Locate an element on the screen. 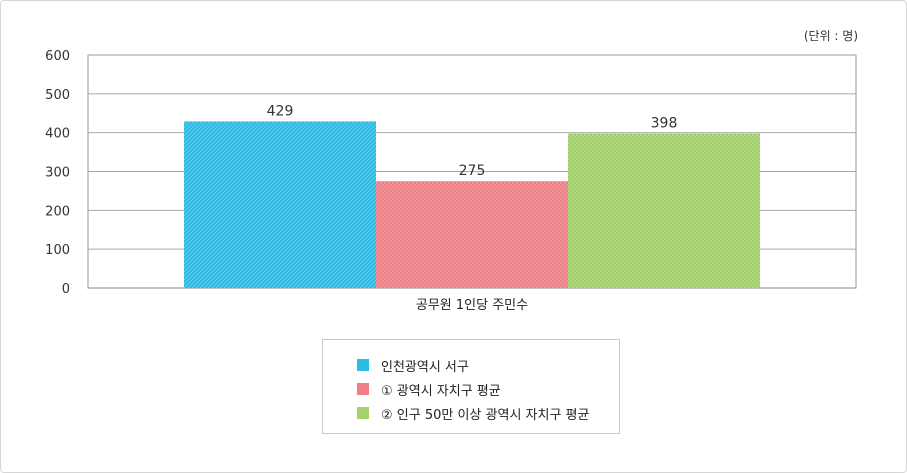  data-label: 398 is located at coordinates (664, 123).